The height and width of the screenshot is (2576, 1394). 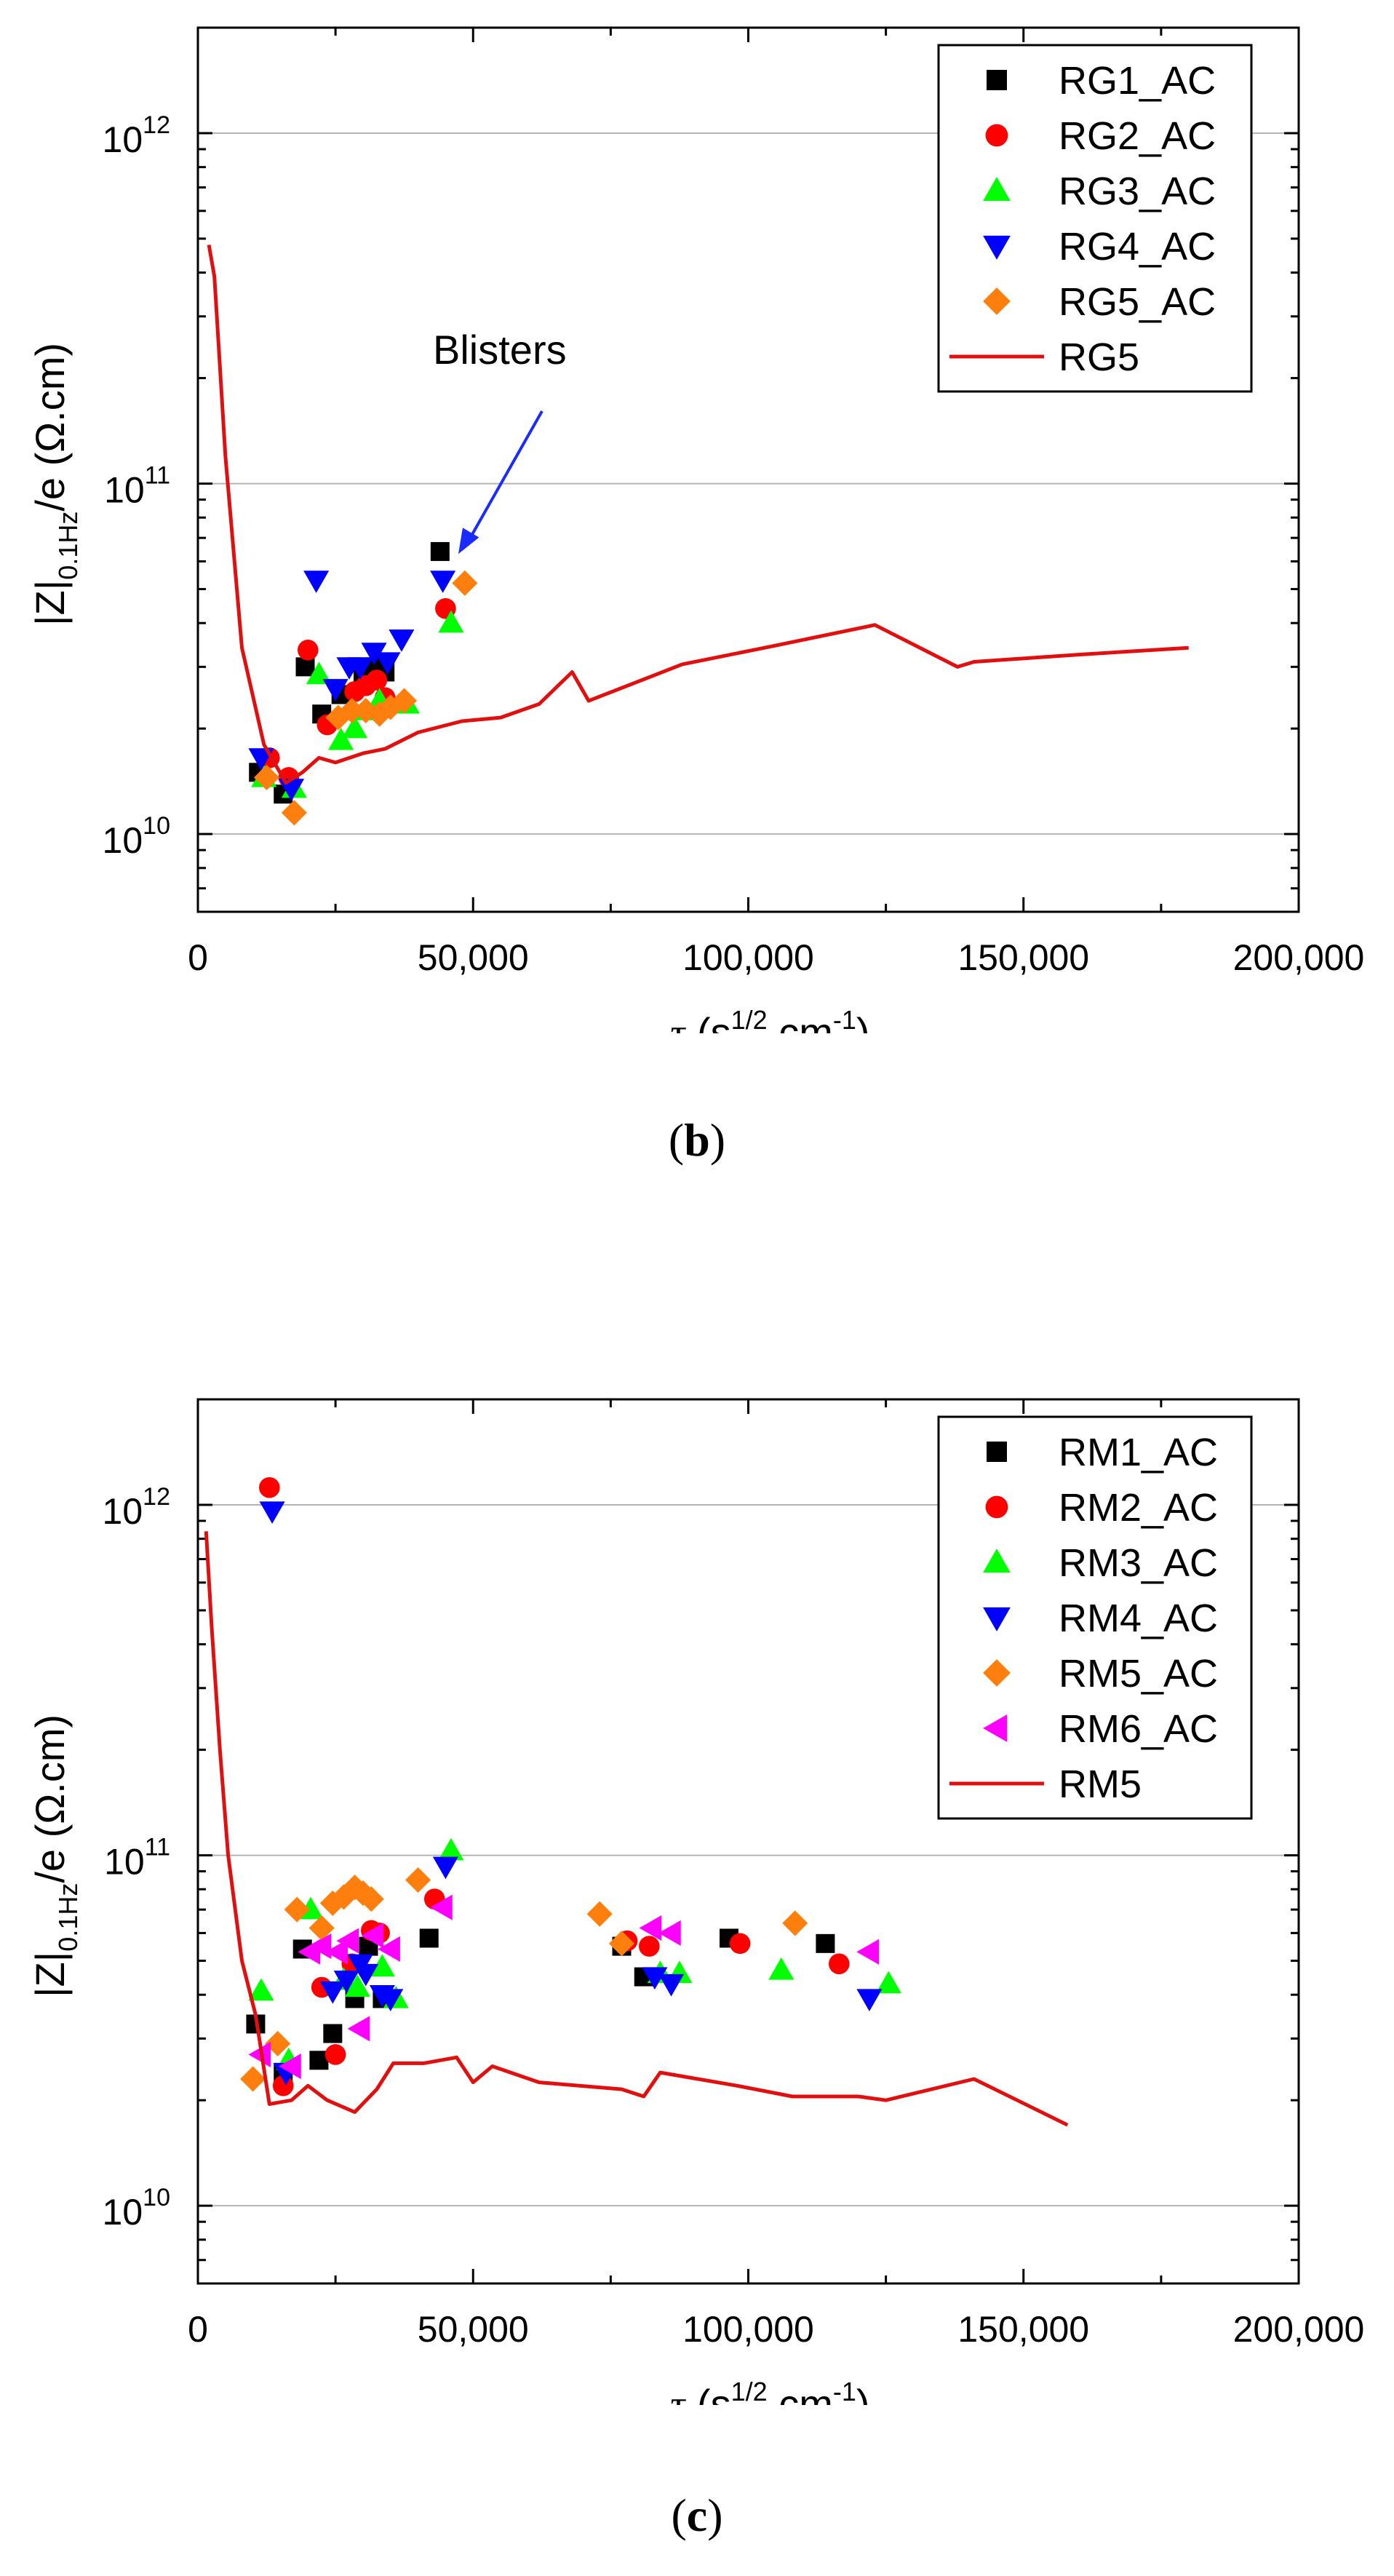 I want to click on legend-marker-RM3_AC, so click(x=997, y=1561).